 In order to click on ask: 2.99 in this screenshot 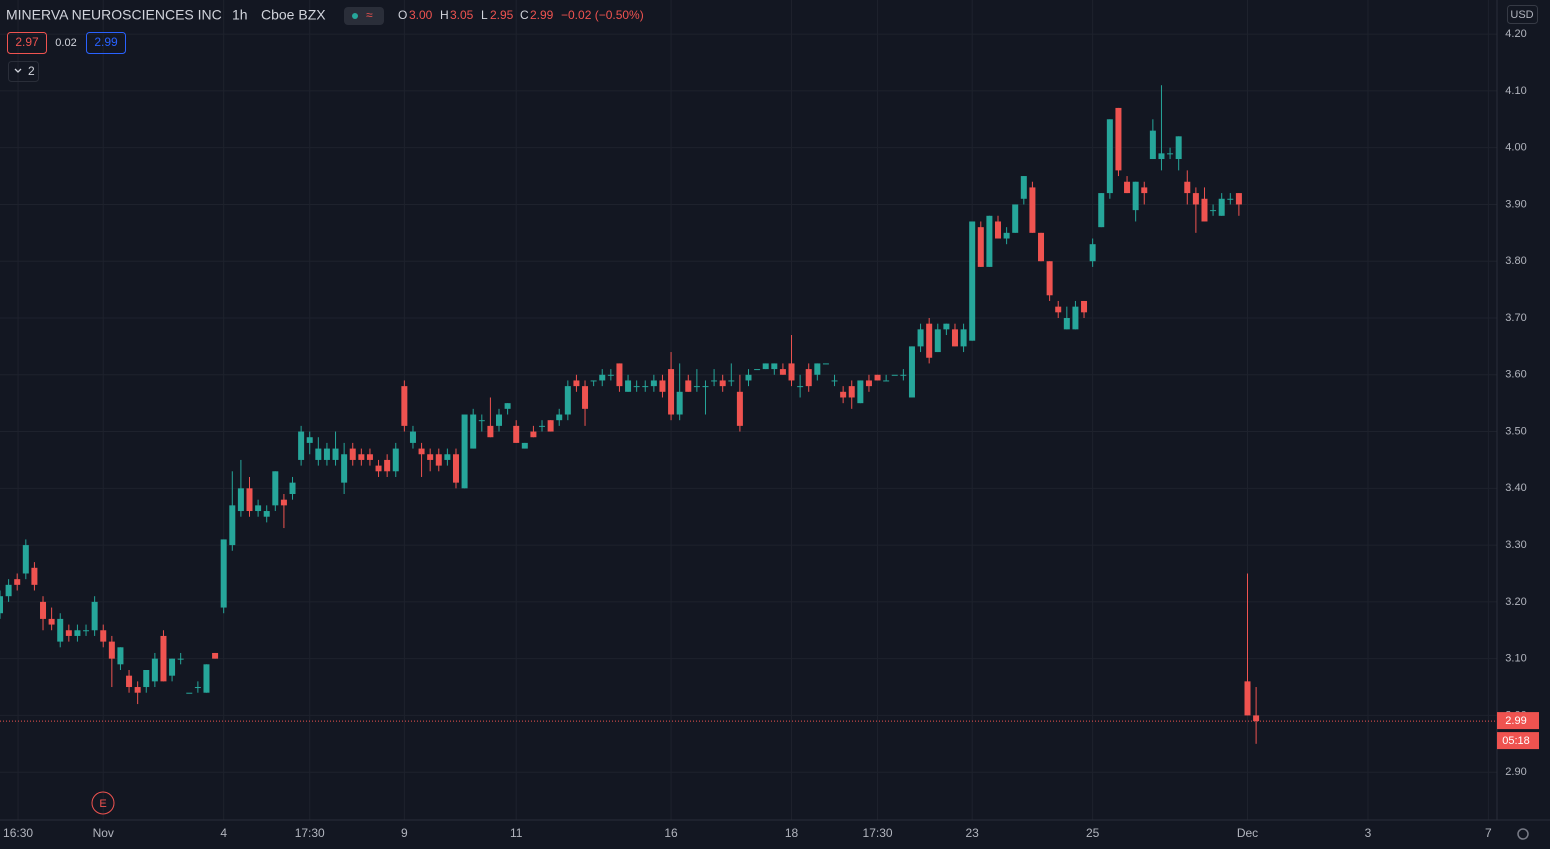, I will do `click(106, 42)`.